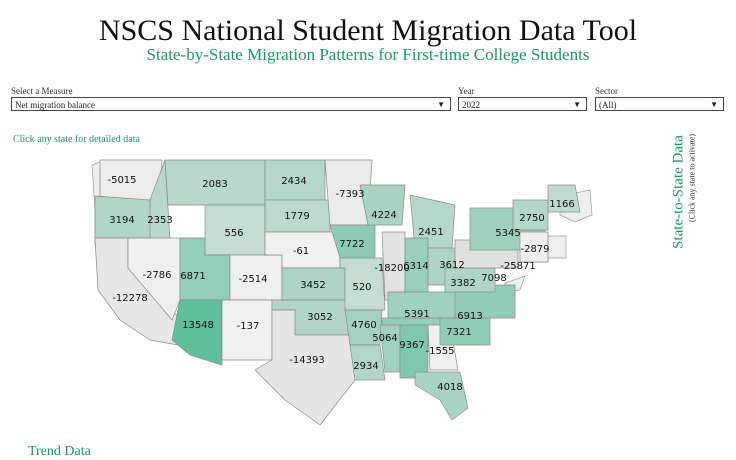 The height and width of the screenshot is (460, 736). What do you see at coordinates (439, 351) in the screenshot?
I see `state-value-label: -1555` at bounding box center [439, 351].